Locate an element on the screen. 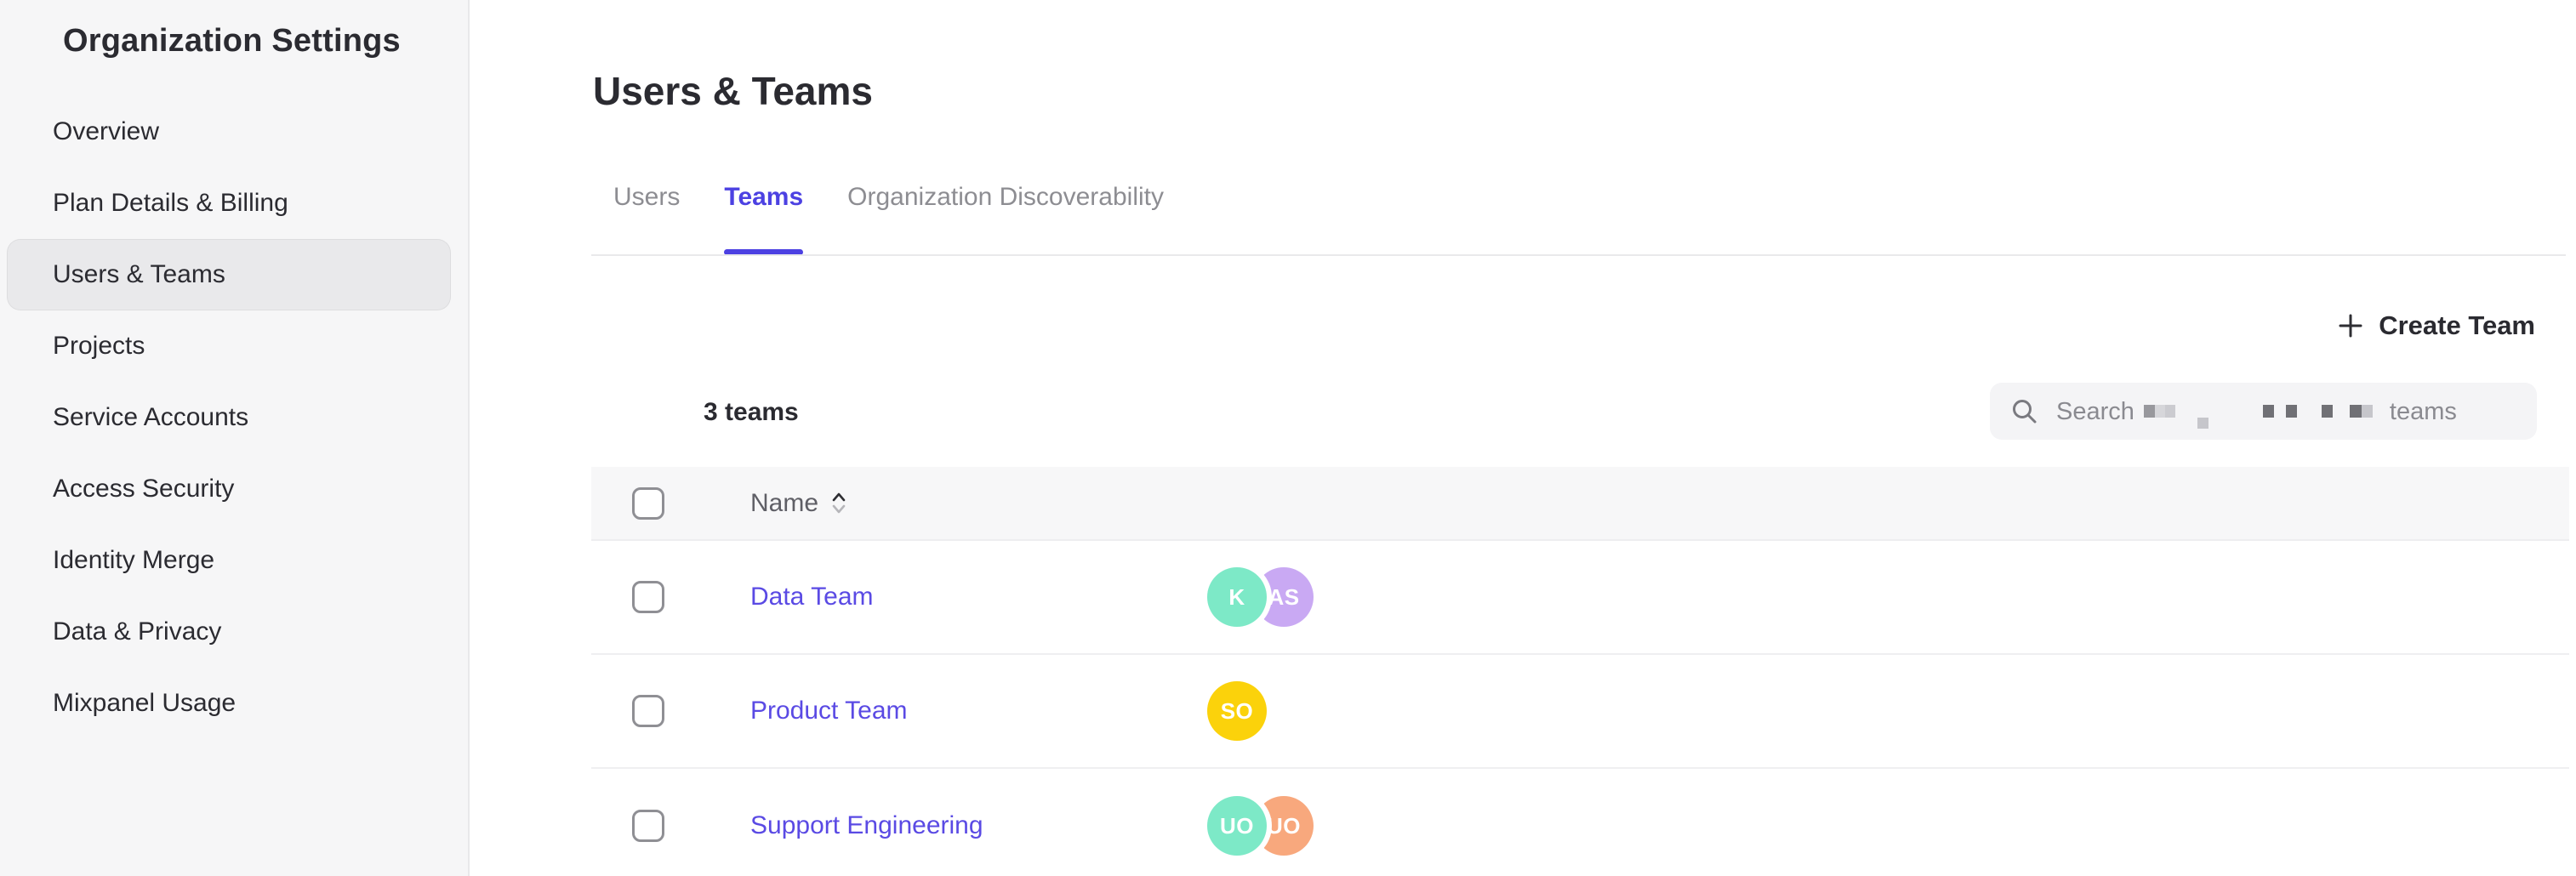 The width and height of the screenshot is (2576, 876). sidebar-item-mixpanel-usage: Mixpanel Usage is located at coordinates (145, 703).